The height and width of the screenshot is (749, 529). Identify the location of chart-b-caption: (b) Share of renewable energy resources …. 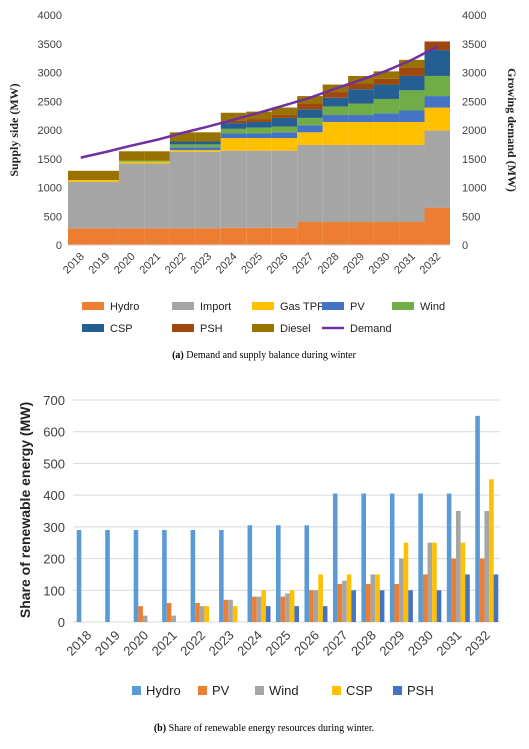
(264, 728).